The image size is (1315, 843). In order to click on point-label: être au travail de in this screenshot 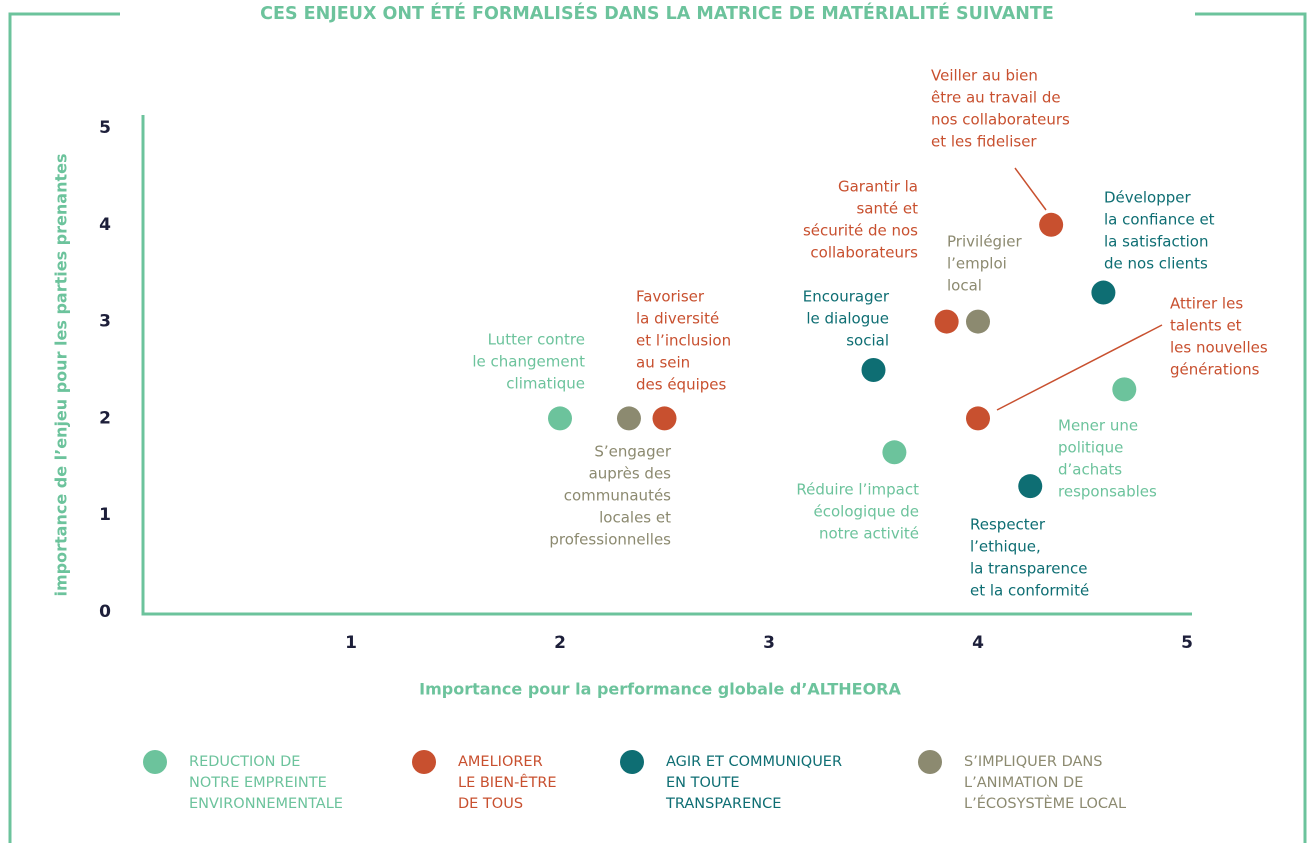, I will do `click(996, 98)`.